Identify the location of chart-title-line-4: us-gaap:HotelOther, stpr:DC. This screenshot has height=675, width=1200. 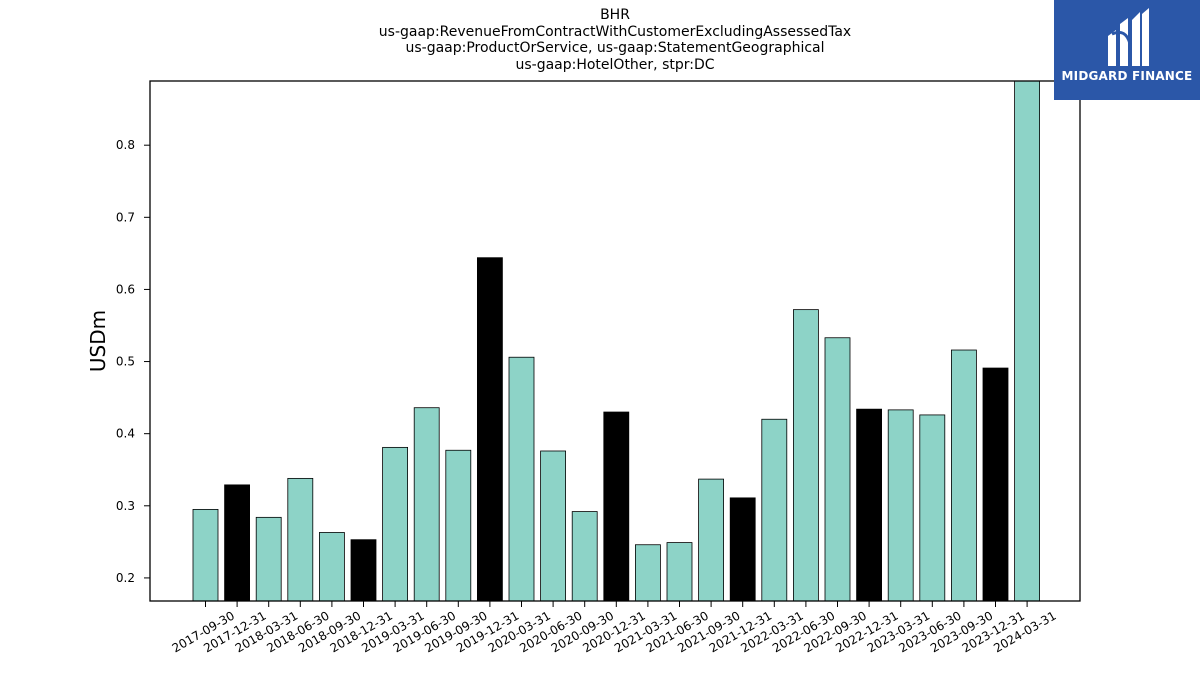
(615, 65).